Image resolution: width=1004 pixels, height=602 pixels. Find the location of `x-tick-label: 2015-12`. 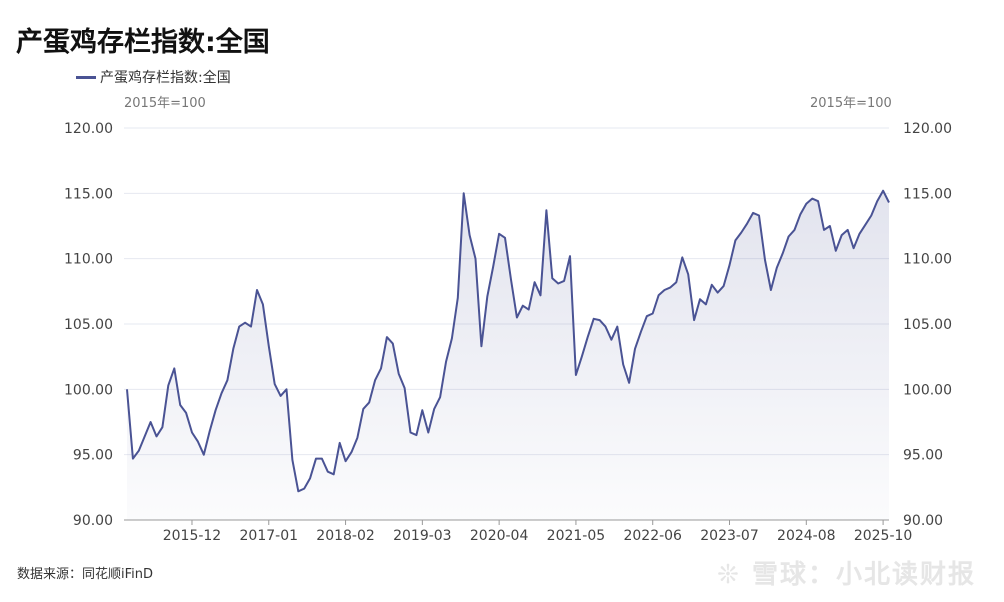

x-tick-label: 2015-12 is located at coordinates (192, 536).